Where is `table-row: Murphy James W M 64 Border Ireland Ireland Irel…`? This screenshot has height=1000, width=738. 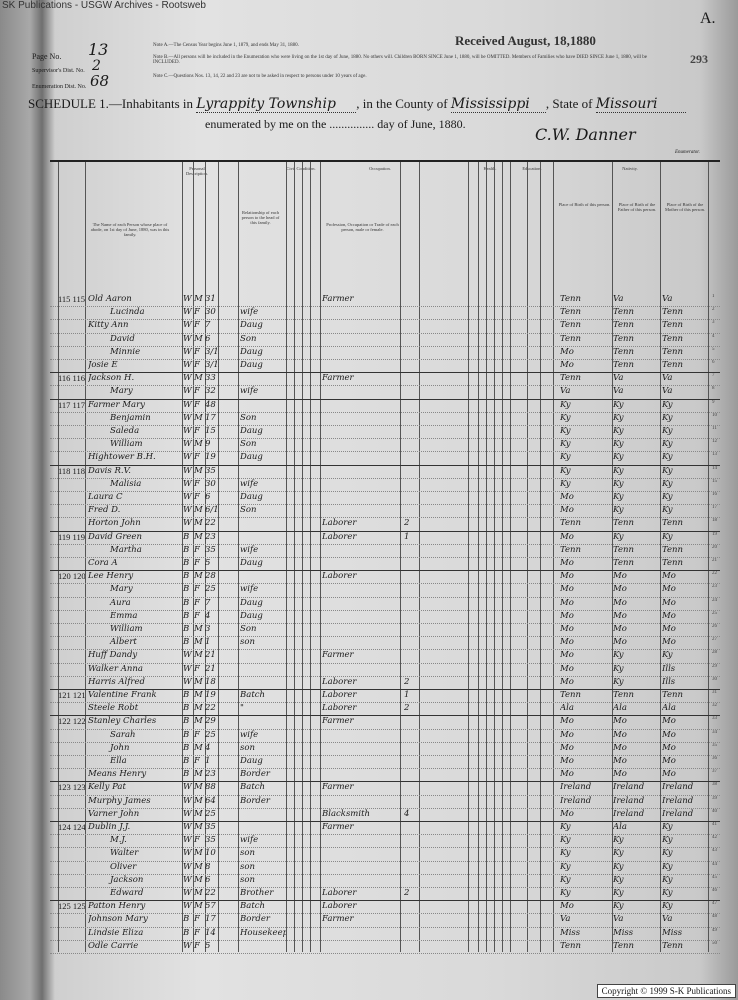 table-row: Murphy James W M 64 Border Ireland Ireland Irel… is located at coordinates (385, 802).